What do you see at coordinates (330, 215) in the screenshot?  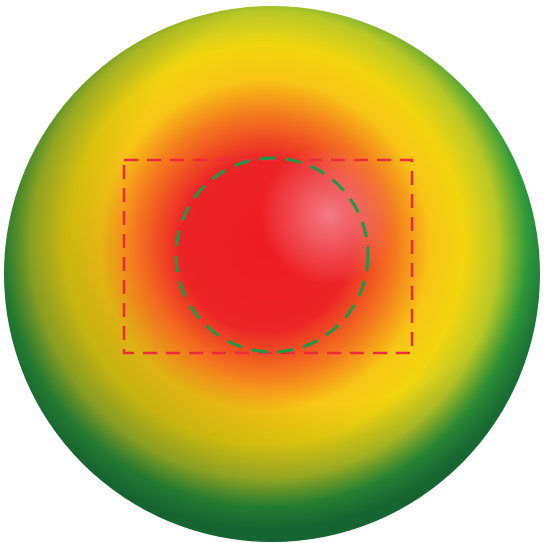 I see `highlight` at bounding box center [330, 215].